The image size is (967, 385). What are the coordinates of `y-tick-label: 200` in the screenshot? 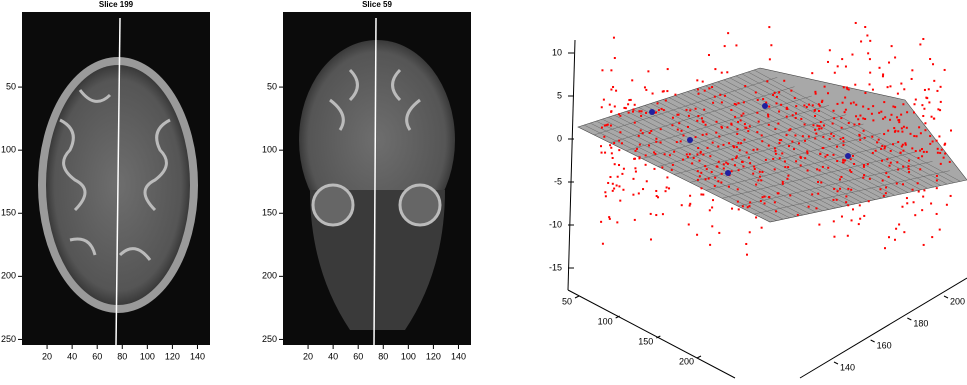 It's located at (8, 276).